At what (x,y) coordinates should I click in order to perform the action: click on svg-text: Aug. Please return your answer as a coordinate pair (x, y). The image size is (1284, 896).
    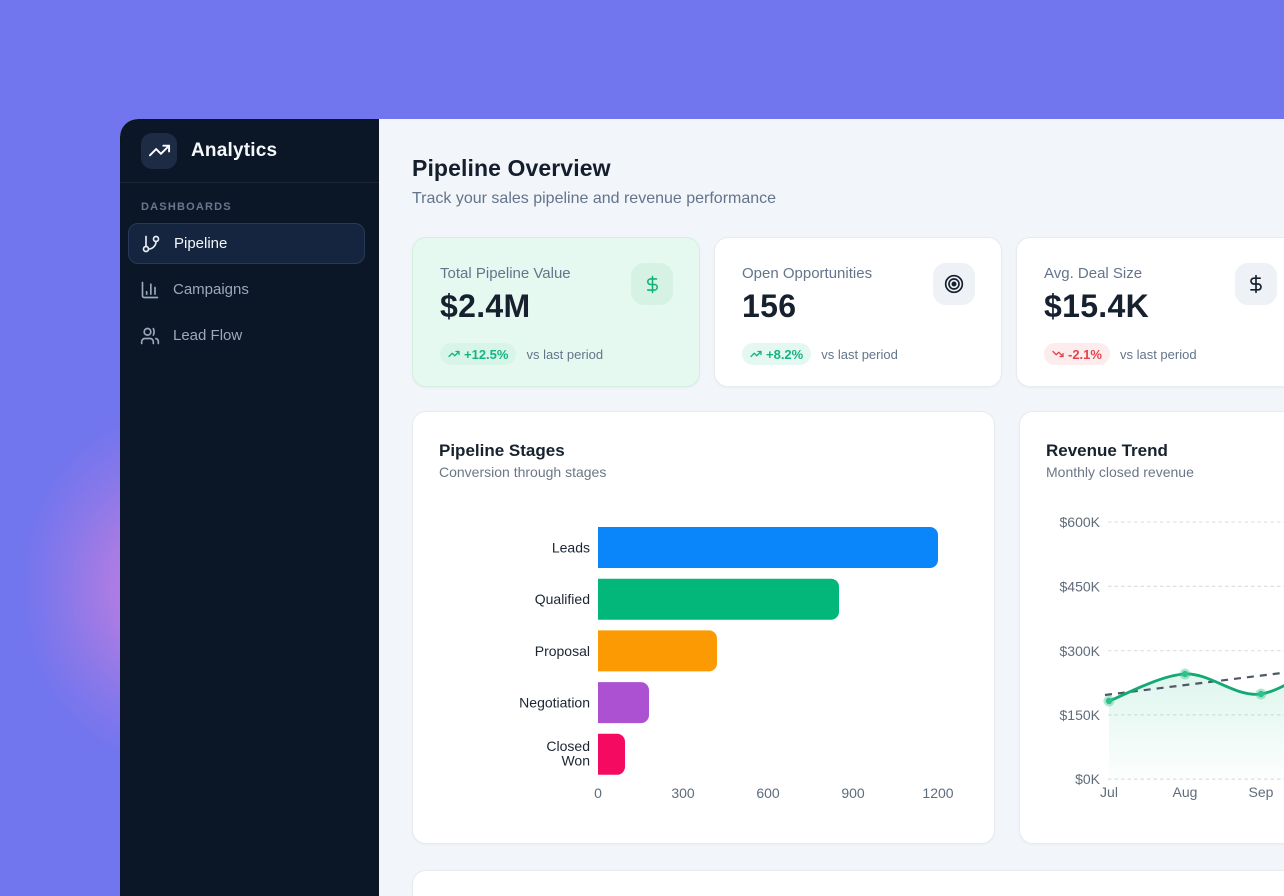
    Looking at the image, I should click on (1185, 792).